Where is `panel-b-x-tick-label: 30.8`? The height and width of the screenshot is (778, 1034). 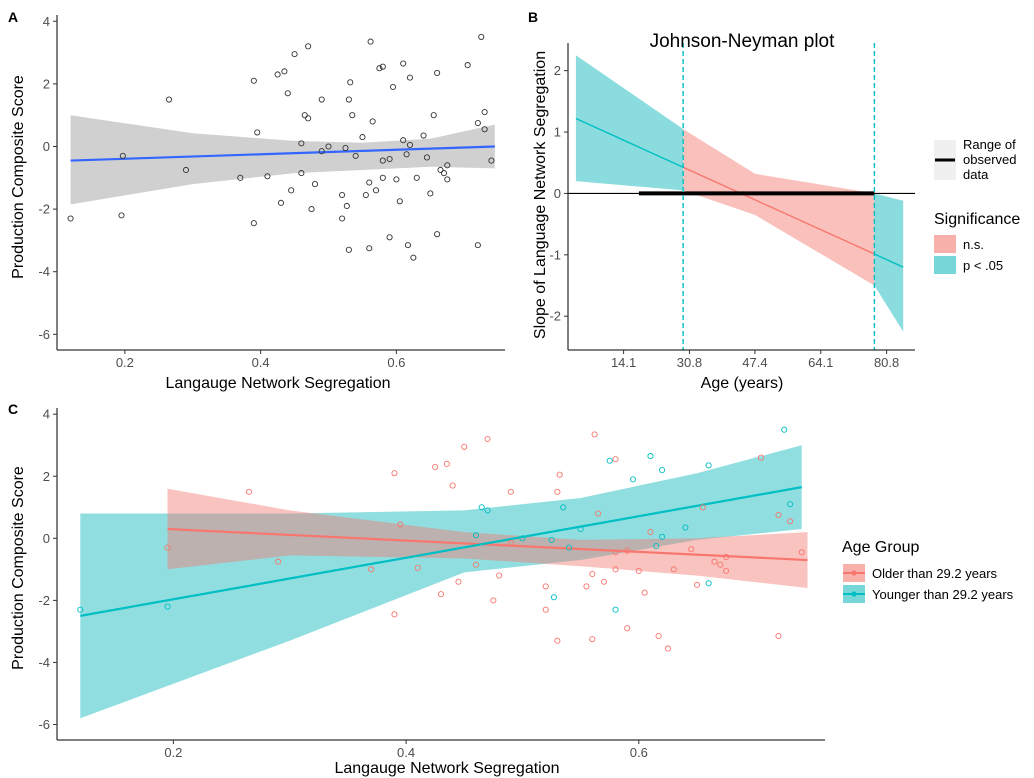 panel-b-x-tick-label: 30.8 is located at coordinates (689, 362).